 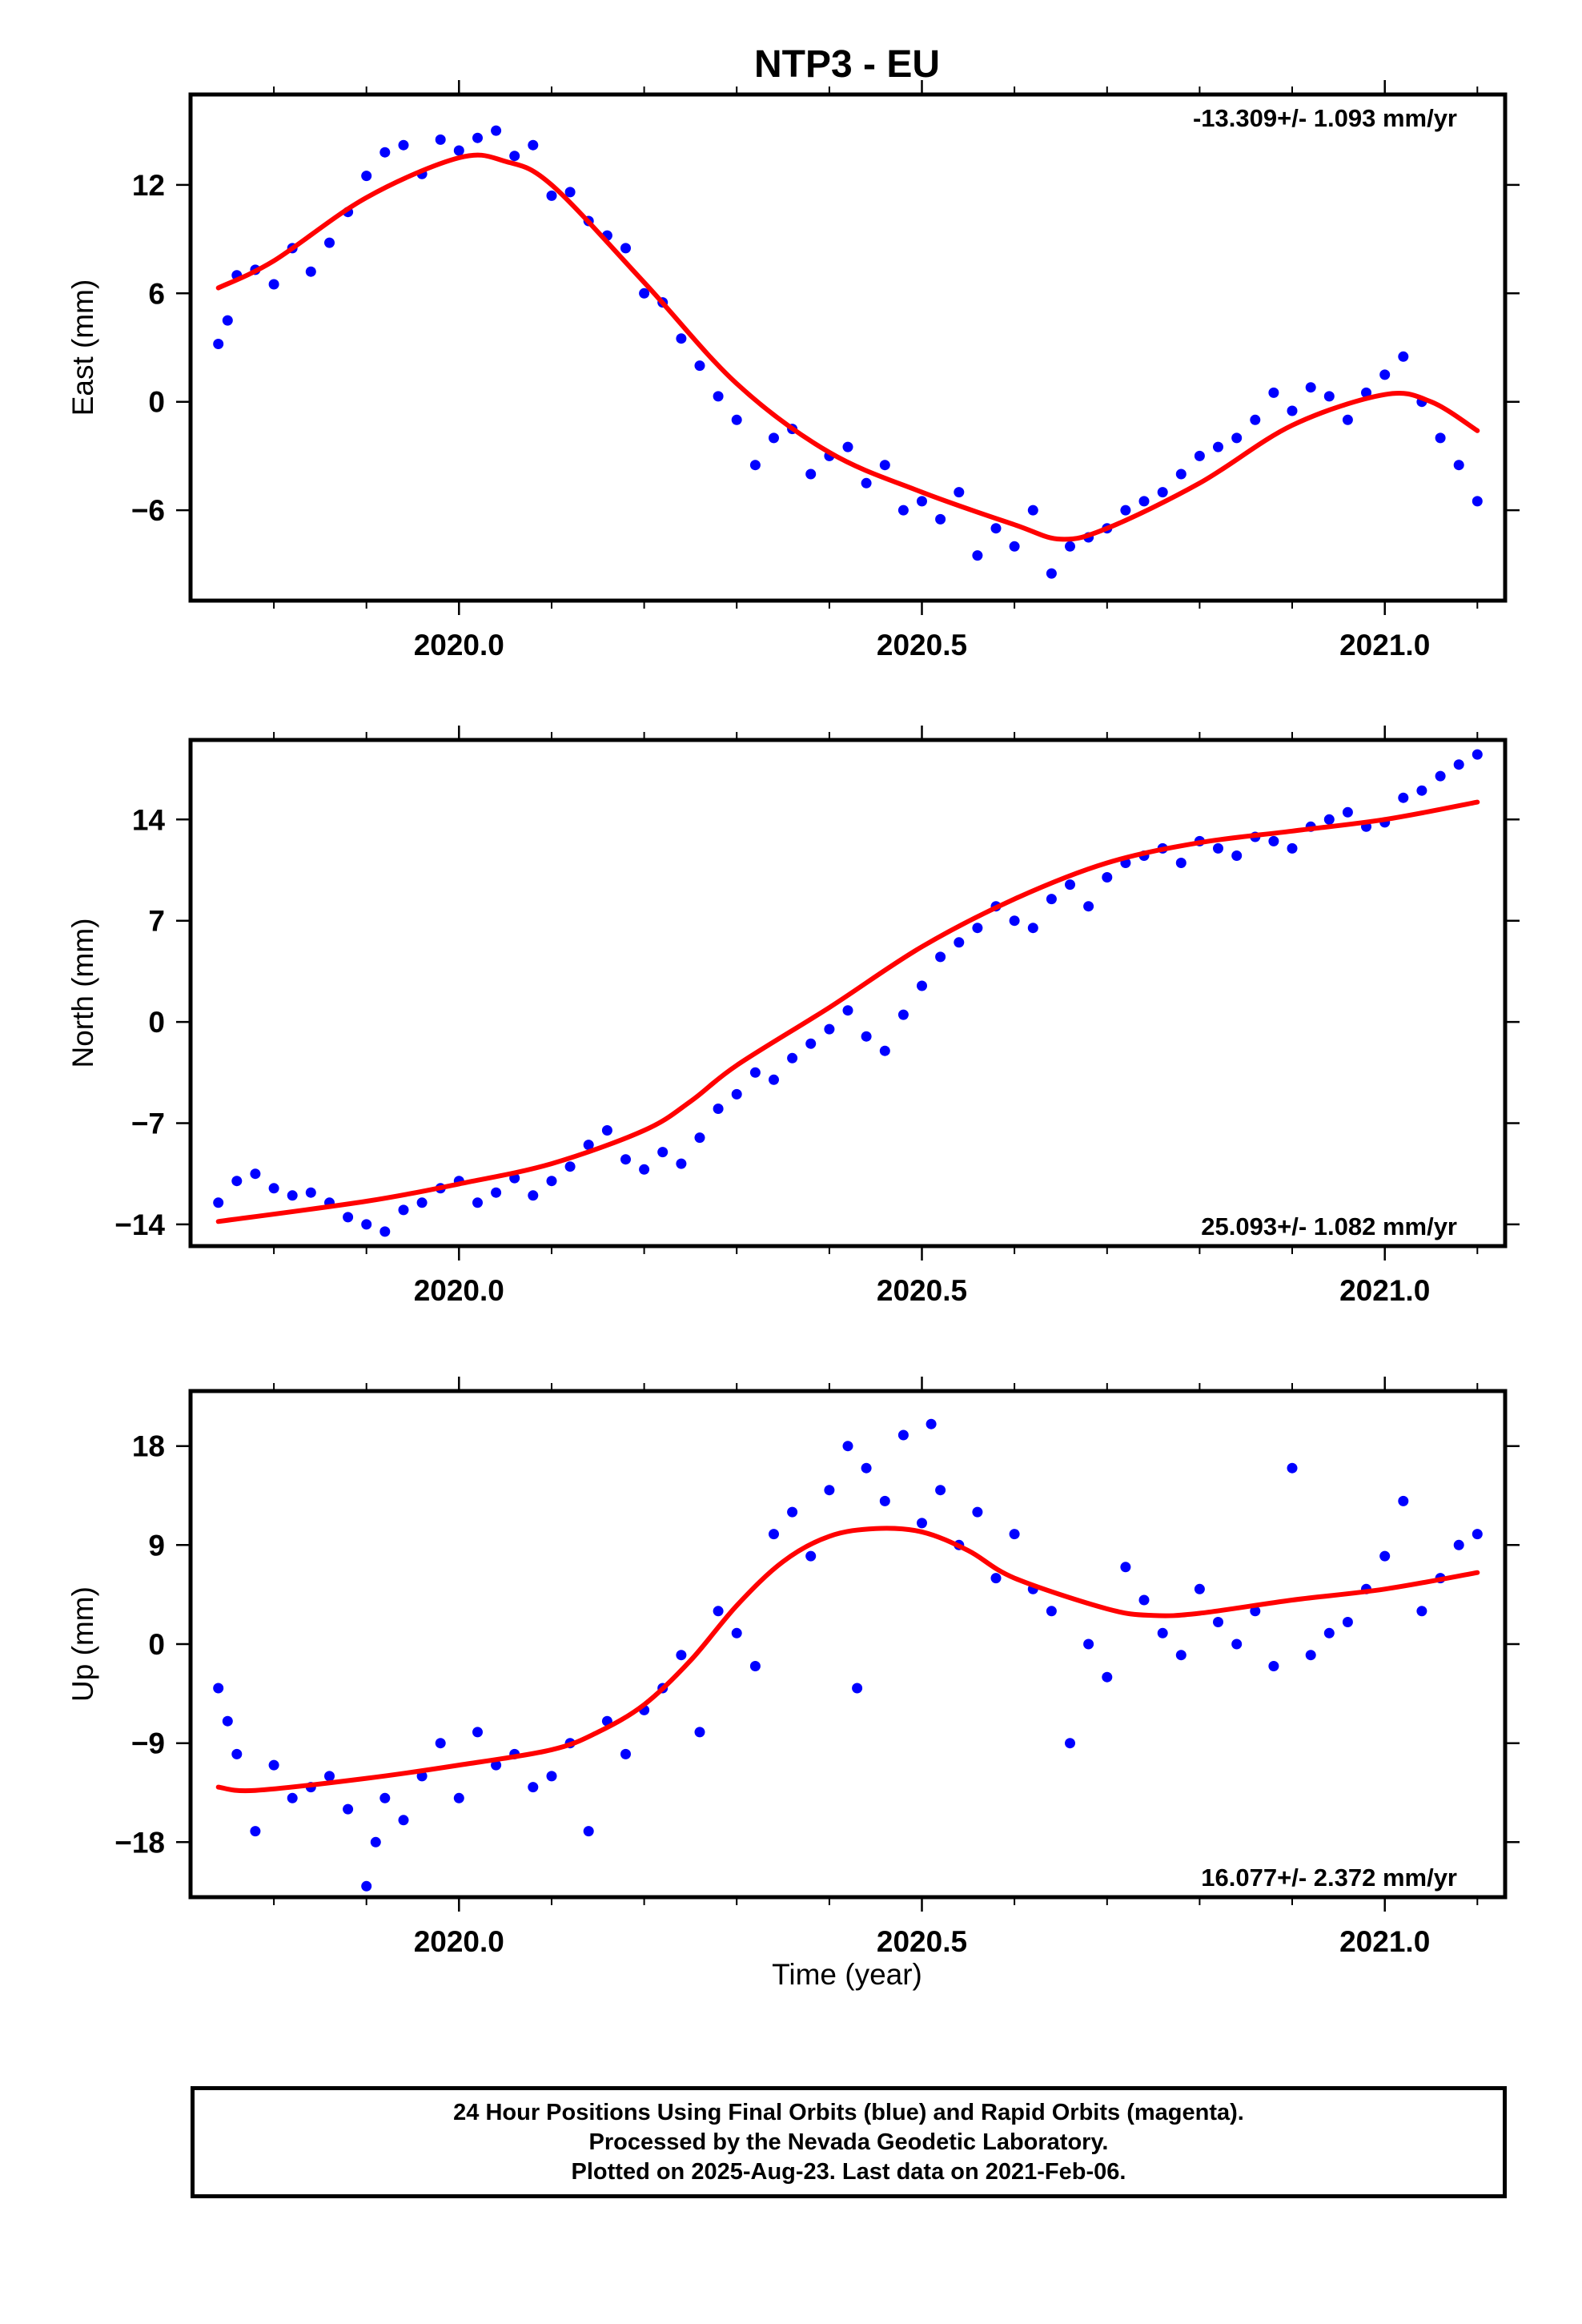 What do you see at coordinates (459, 1942) in the screenshot?
I see `up-xtick-label: 2020.0` at bounding box center [459, 1942].